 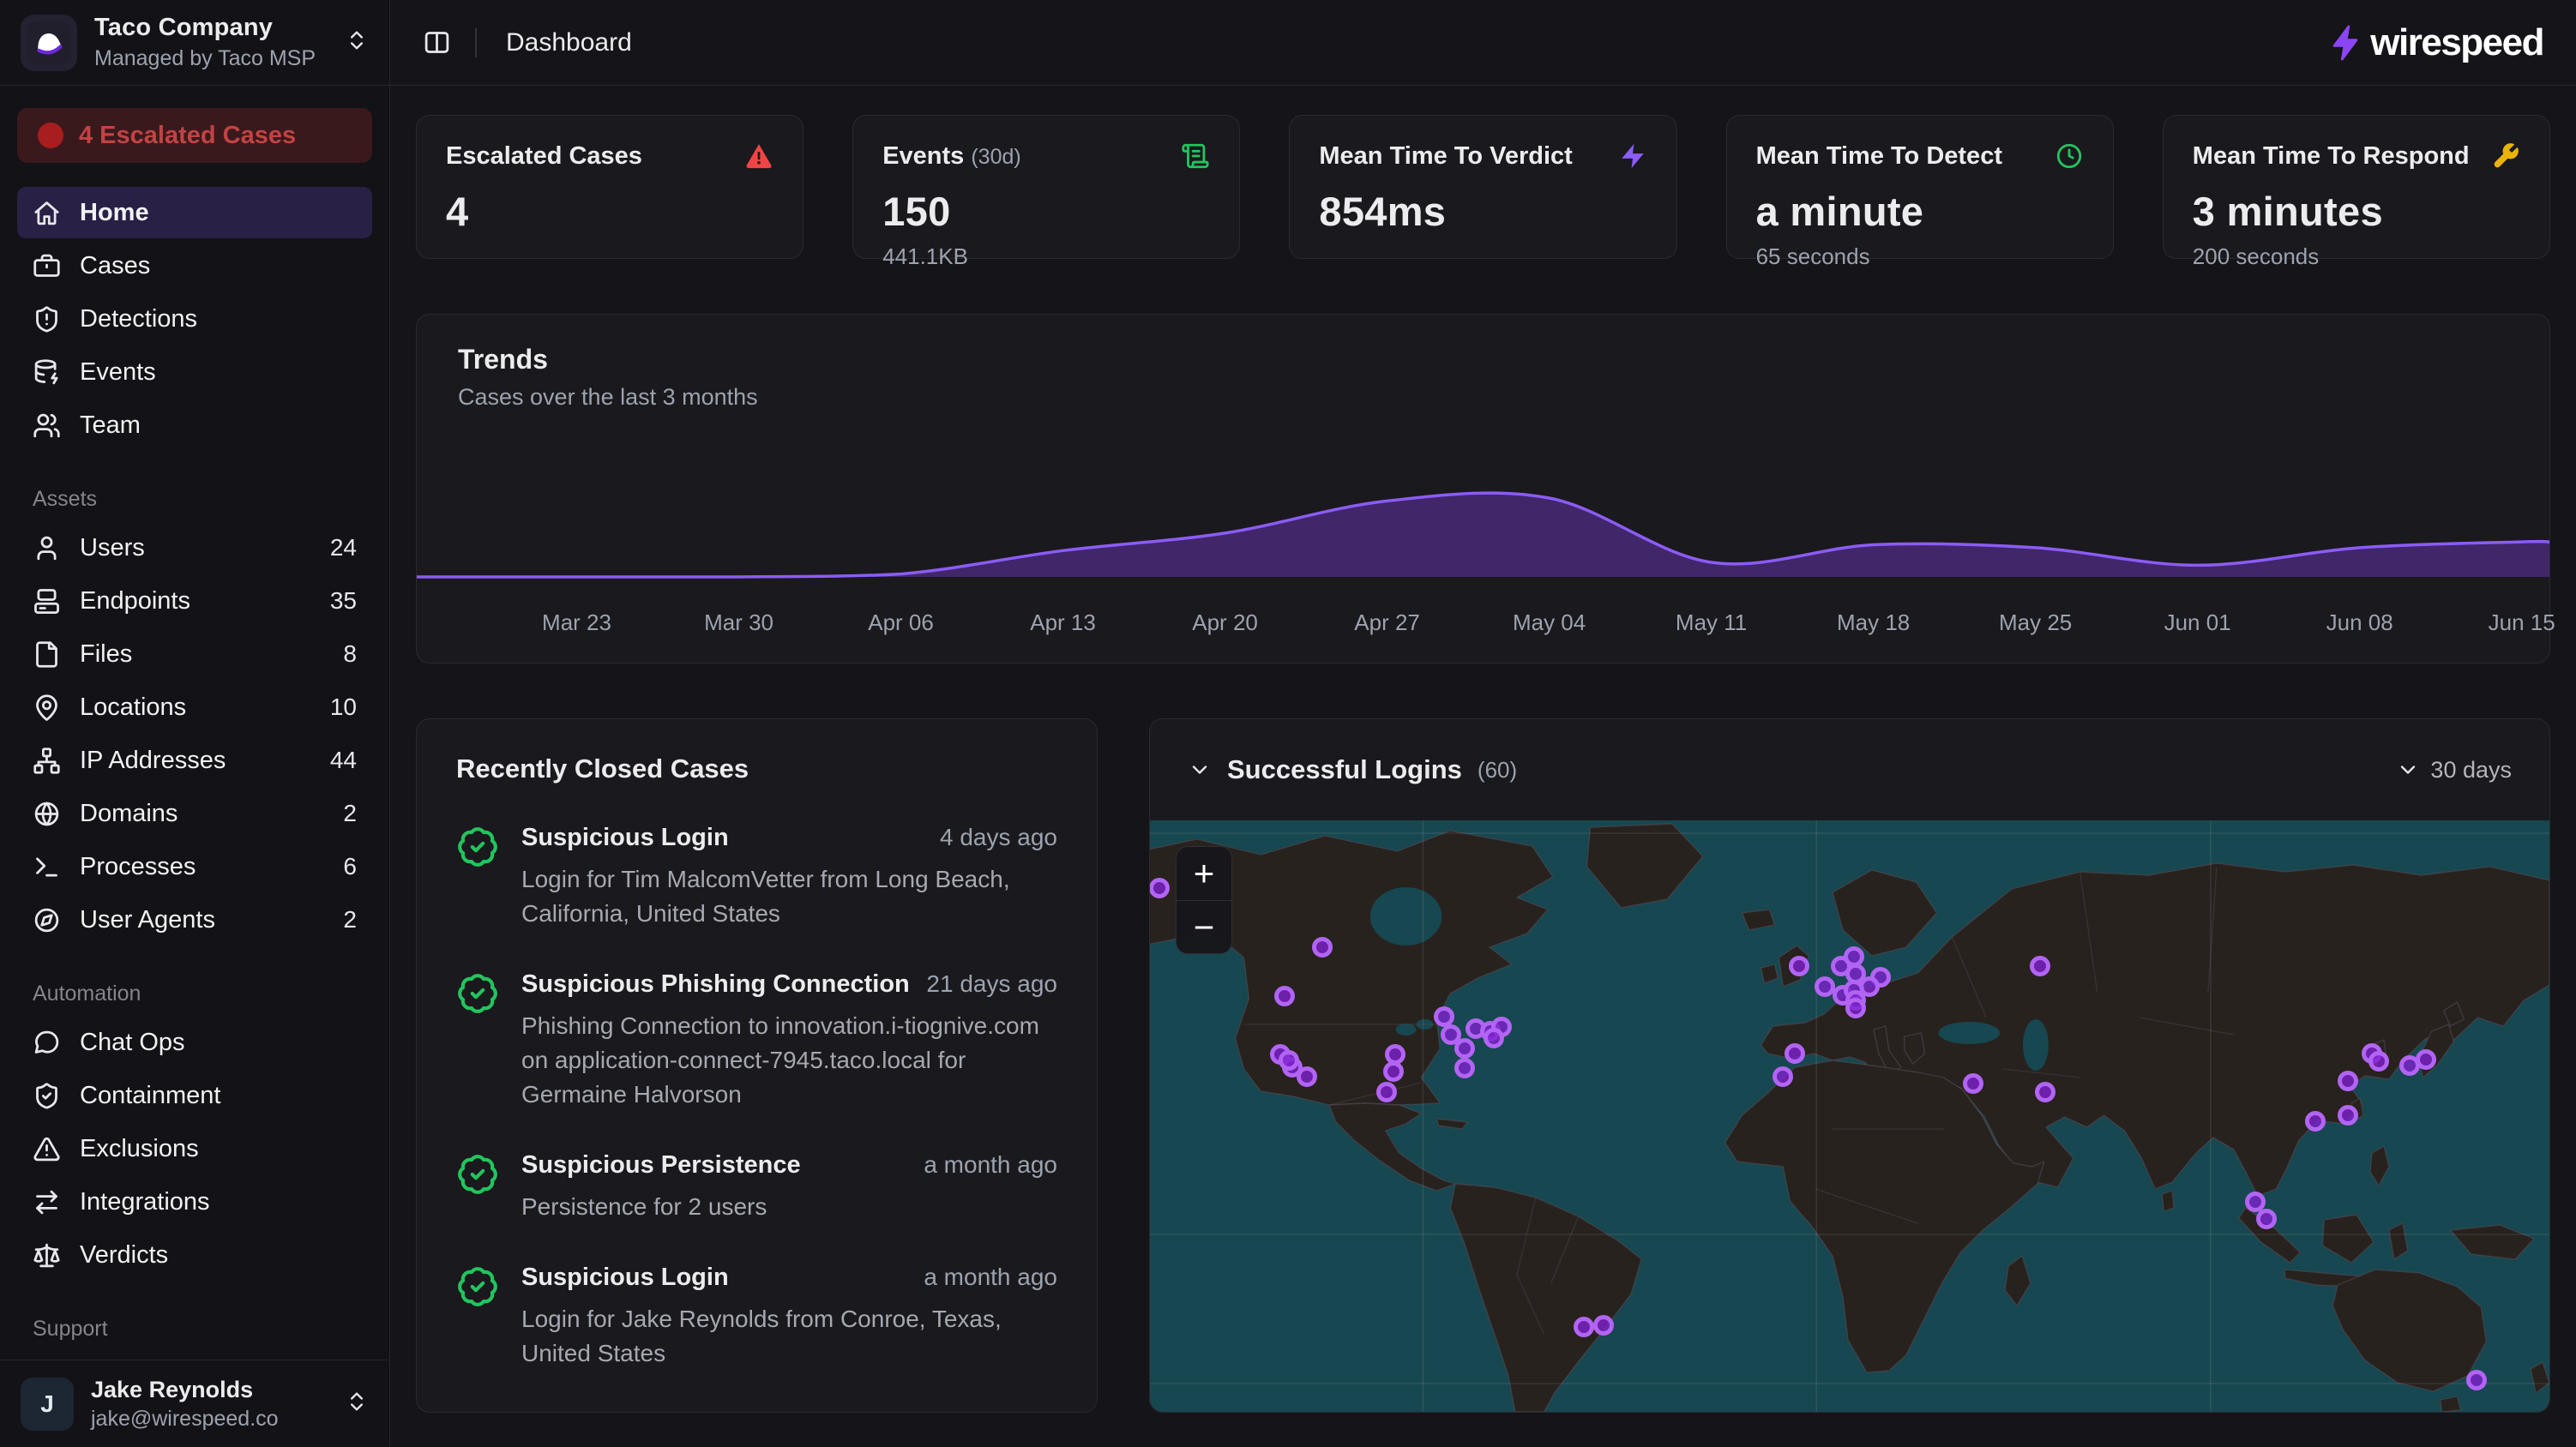 What do you see at coordinates (194, 372) in the screenshot?
I see `sidebar-item-events: Events` at bounding box center [194, 372].